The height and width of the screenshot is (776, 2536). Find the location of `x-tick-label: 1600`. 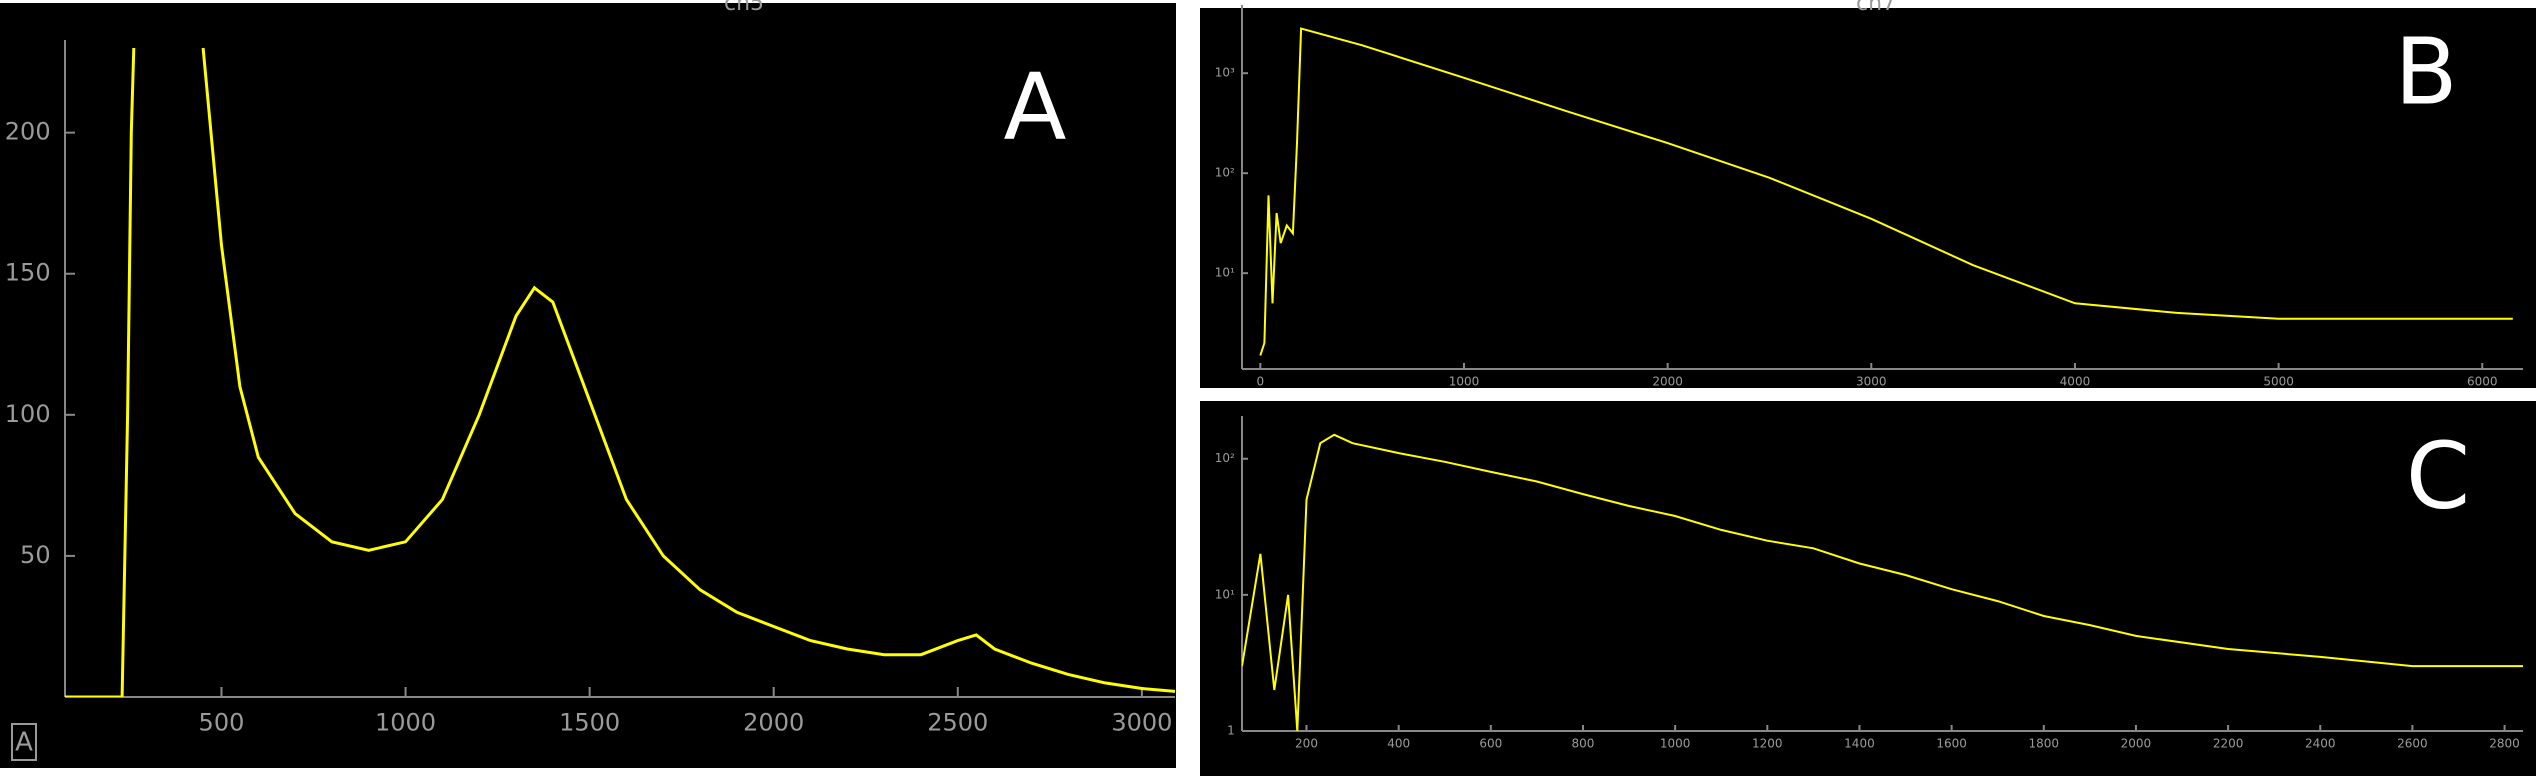

x-tick-label: 1600 is located at coordinates (1951, 744).